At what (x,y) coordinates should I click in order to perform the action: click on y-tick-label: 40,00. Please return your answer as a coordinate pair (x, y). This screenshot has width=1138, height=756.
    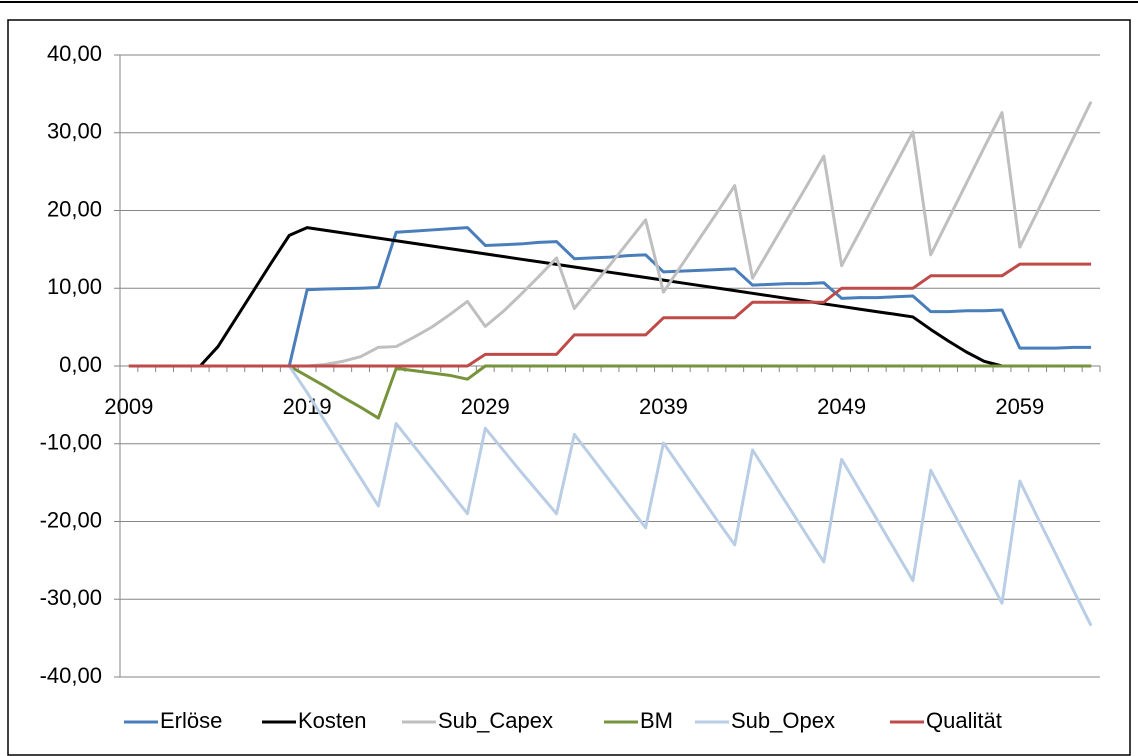
    Looking at the image, I should click on (74, 53).